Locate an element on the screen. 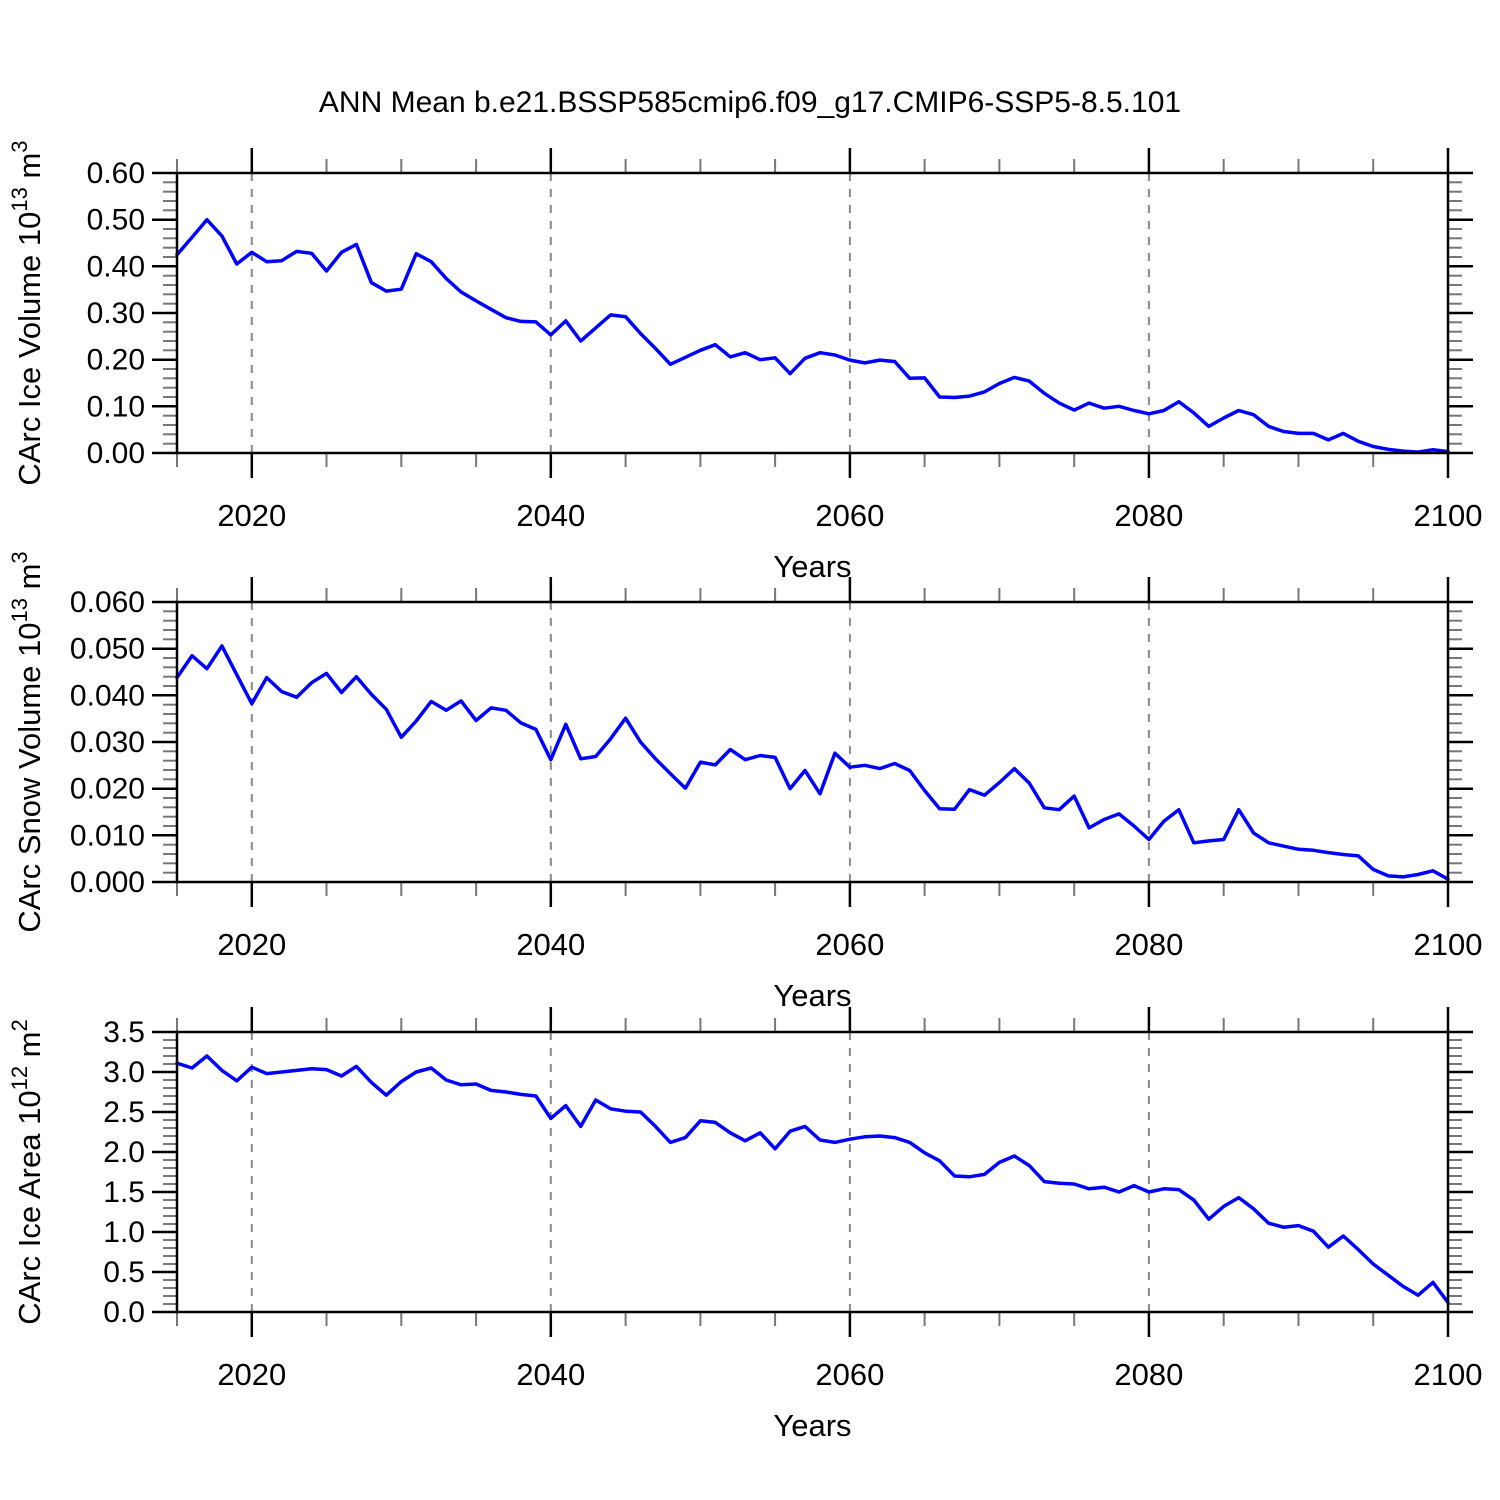 Image resolution: width=1500 pixels, height=1500 pixels. y-tick-label: 0.030 is located at coordinates (107, 742).